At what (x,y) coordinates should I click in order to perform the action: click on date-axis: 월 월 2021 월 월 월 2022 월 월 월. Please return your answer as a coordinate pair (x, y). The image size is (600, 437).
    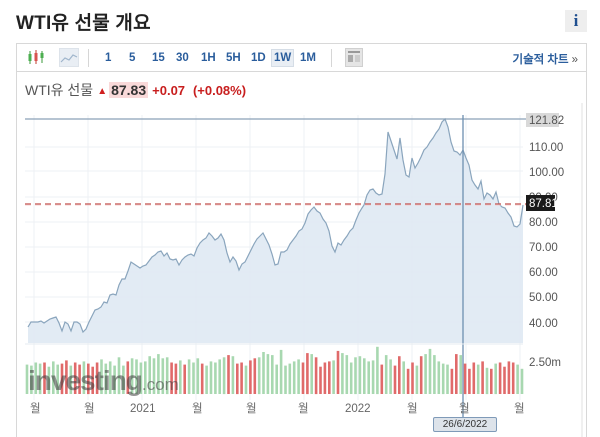
    Looking at the image, I should click on (277, 408).